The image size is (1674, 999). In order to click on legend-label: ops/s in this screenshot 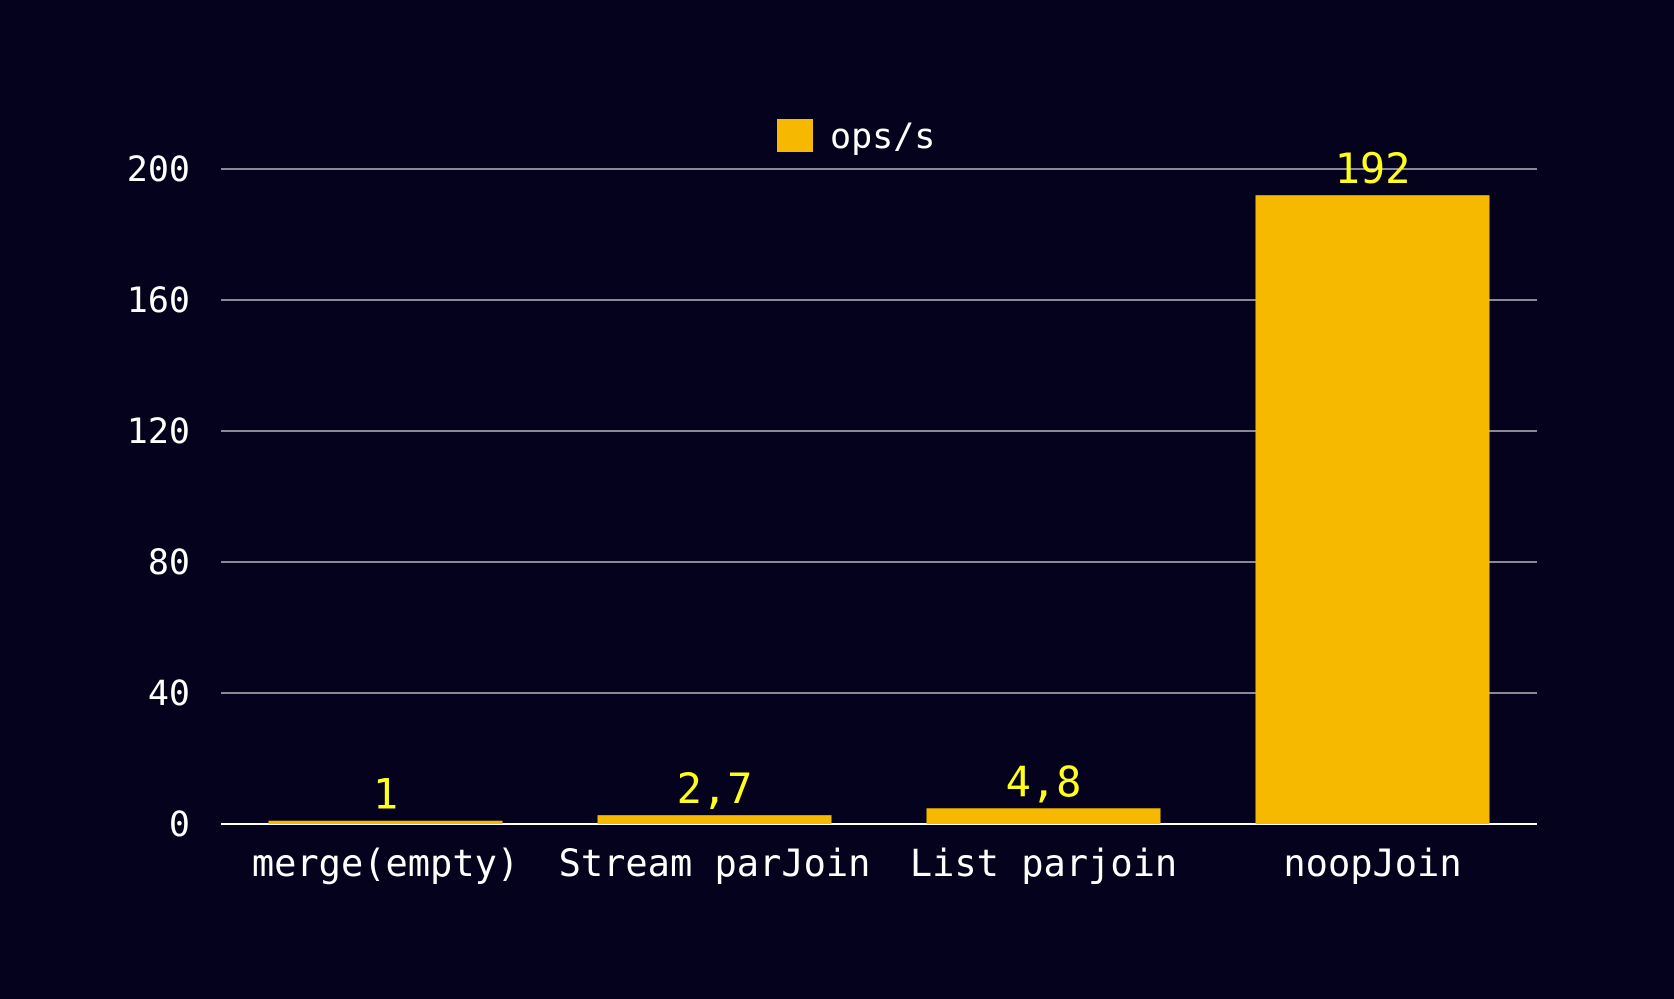, I will do `click(882, 137)`.